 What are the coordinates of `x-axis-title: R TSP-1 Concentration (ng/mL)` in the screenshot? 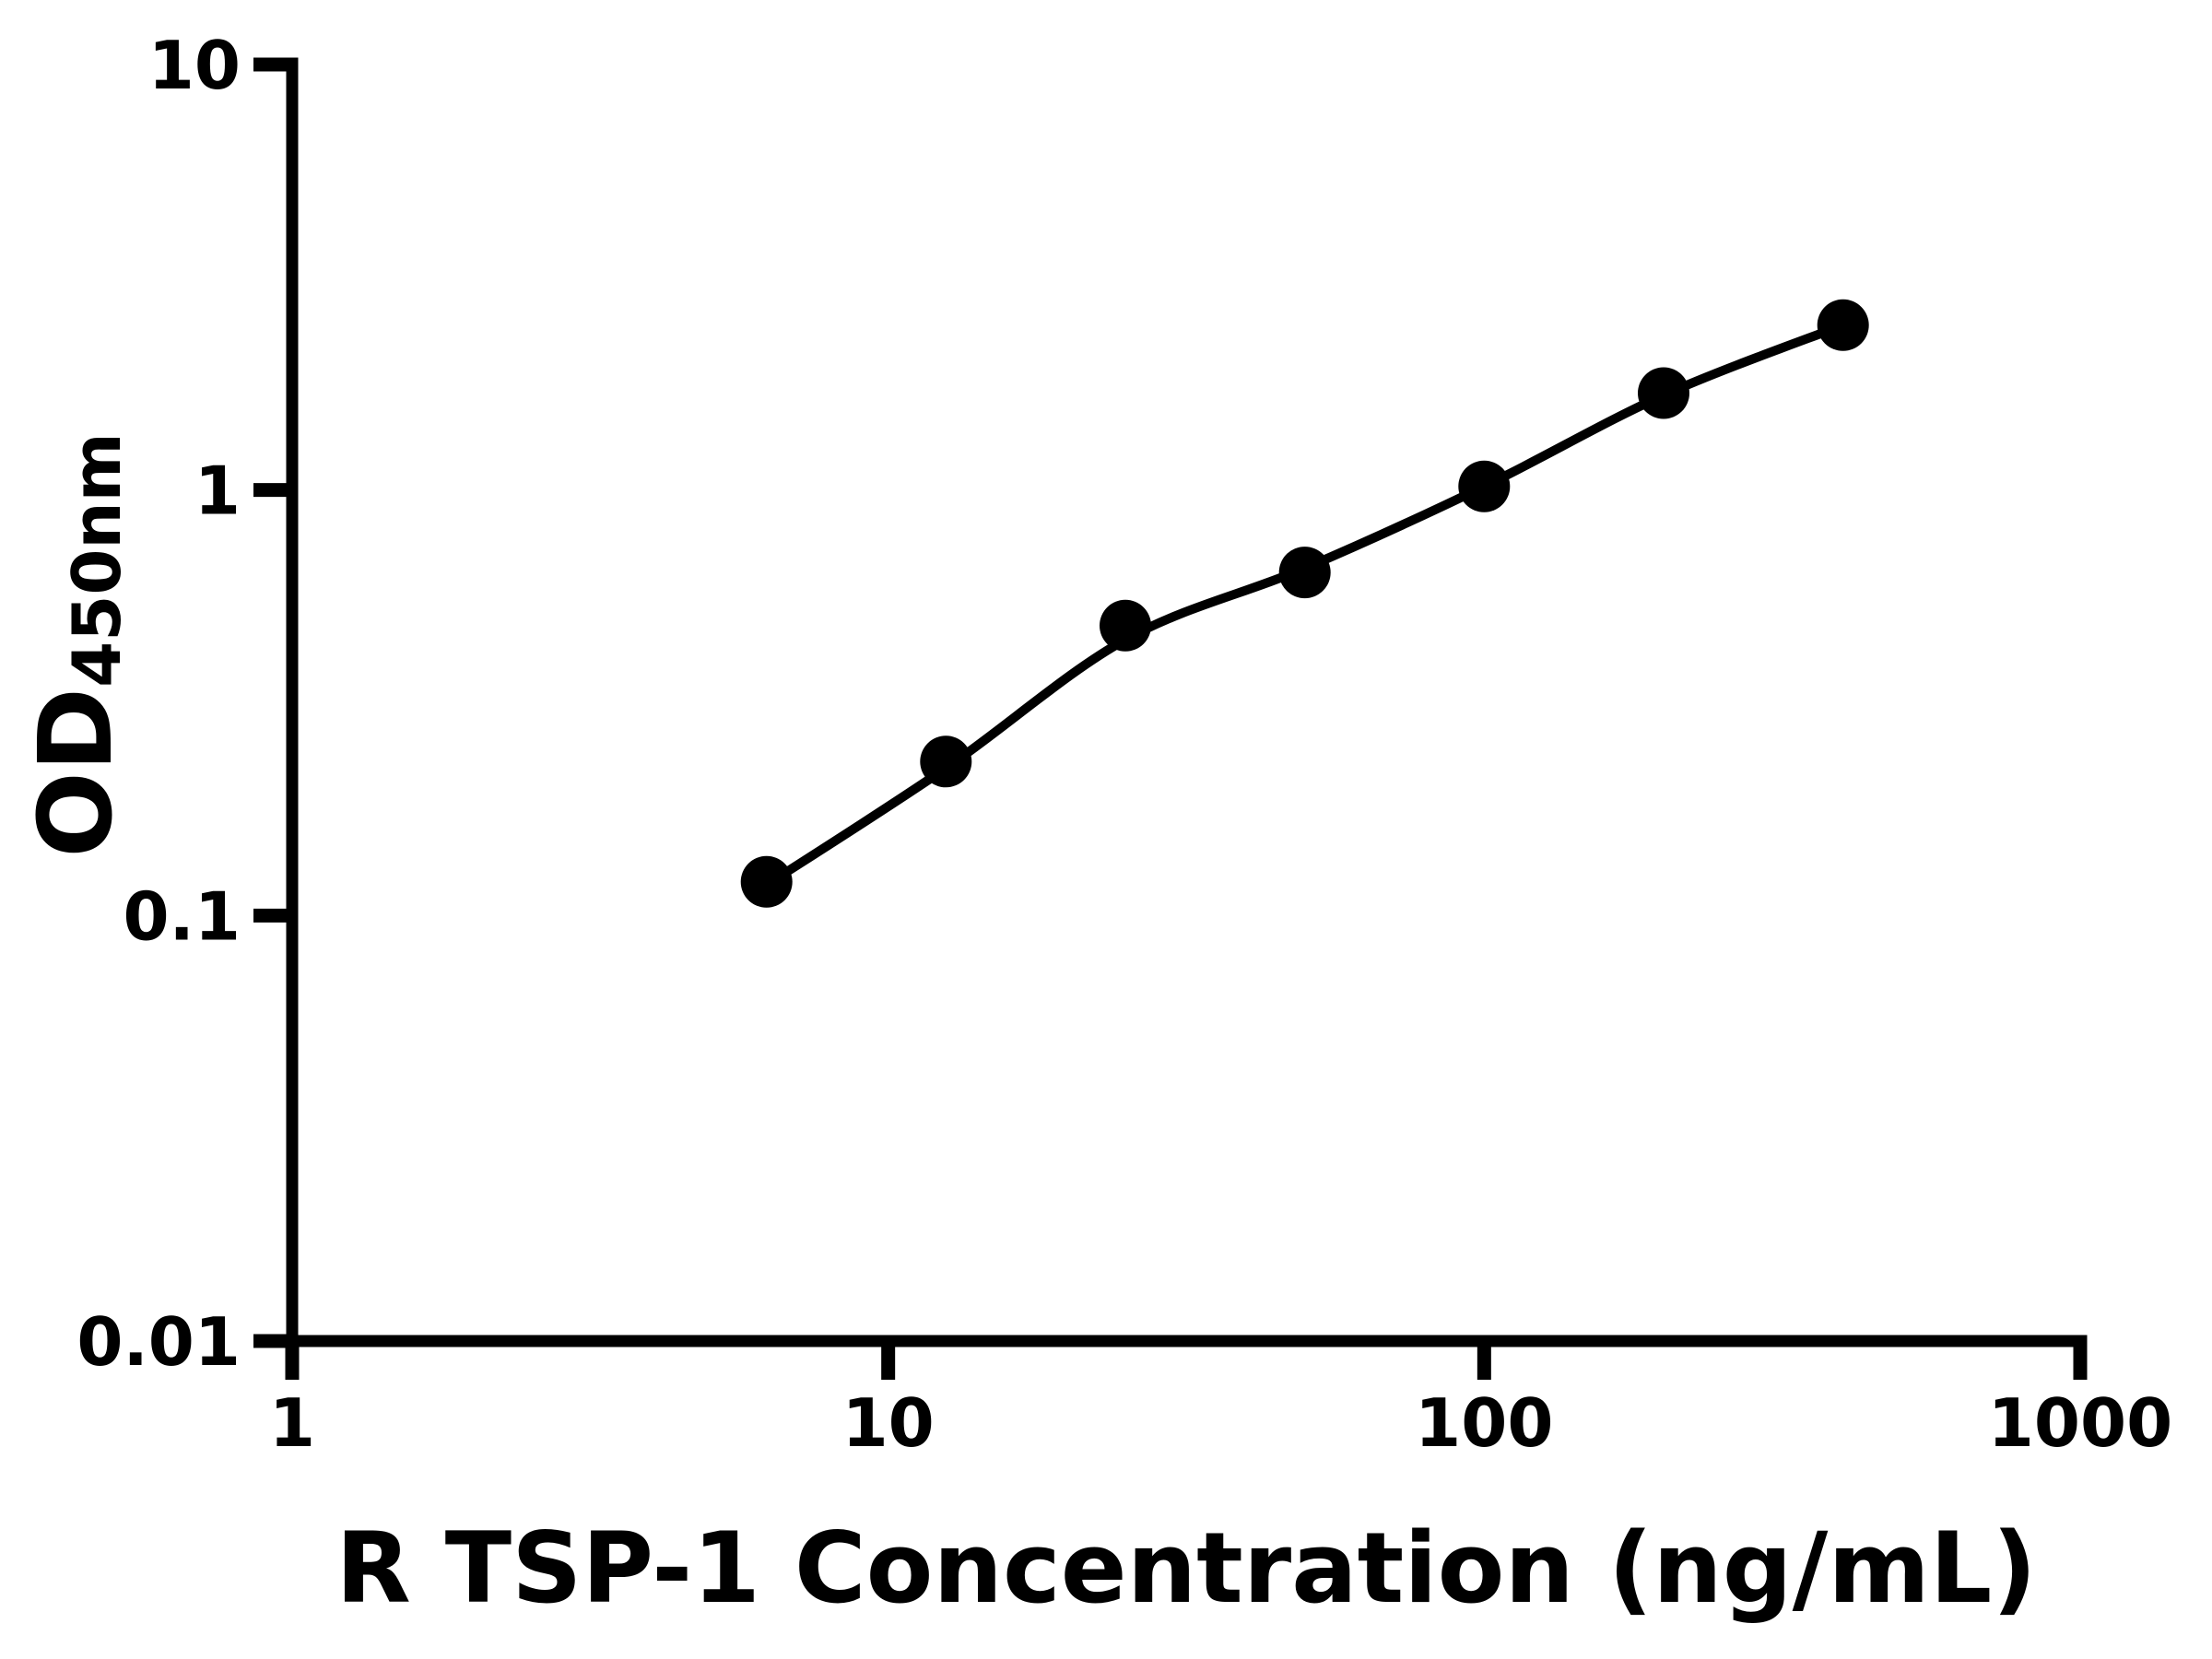 It's located at (1186, 1568).